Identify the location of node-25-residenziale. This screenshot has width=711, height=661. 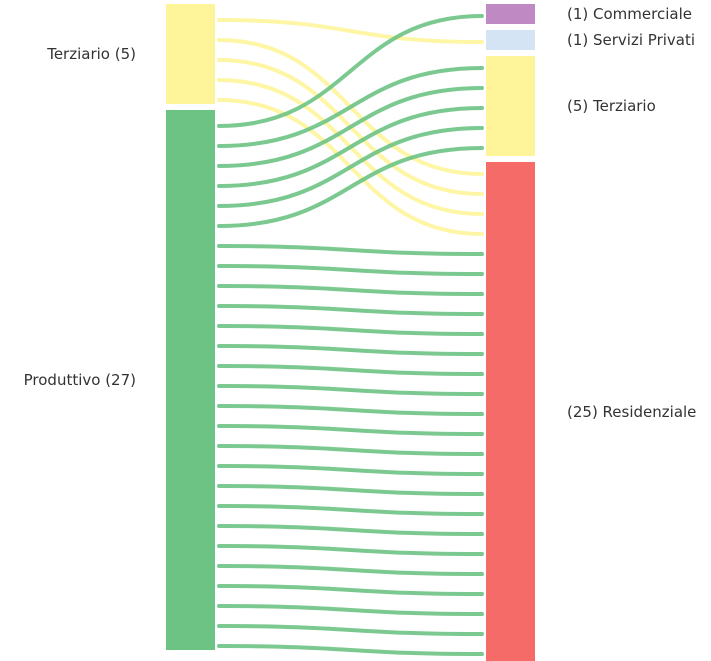
(510, 411).